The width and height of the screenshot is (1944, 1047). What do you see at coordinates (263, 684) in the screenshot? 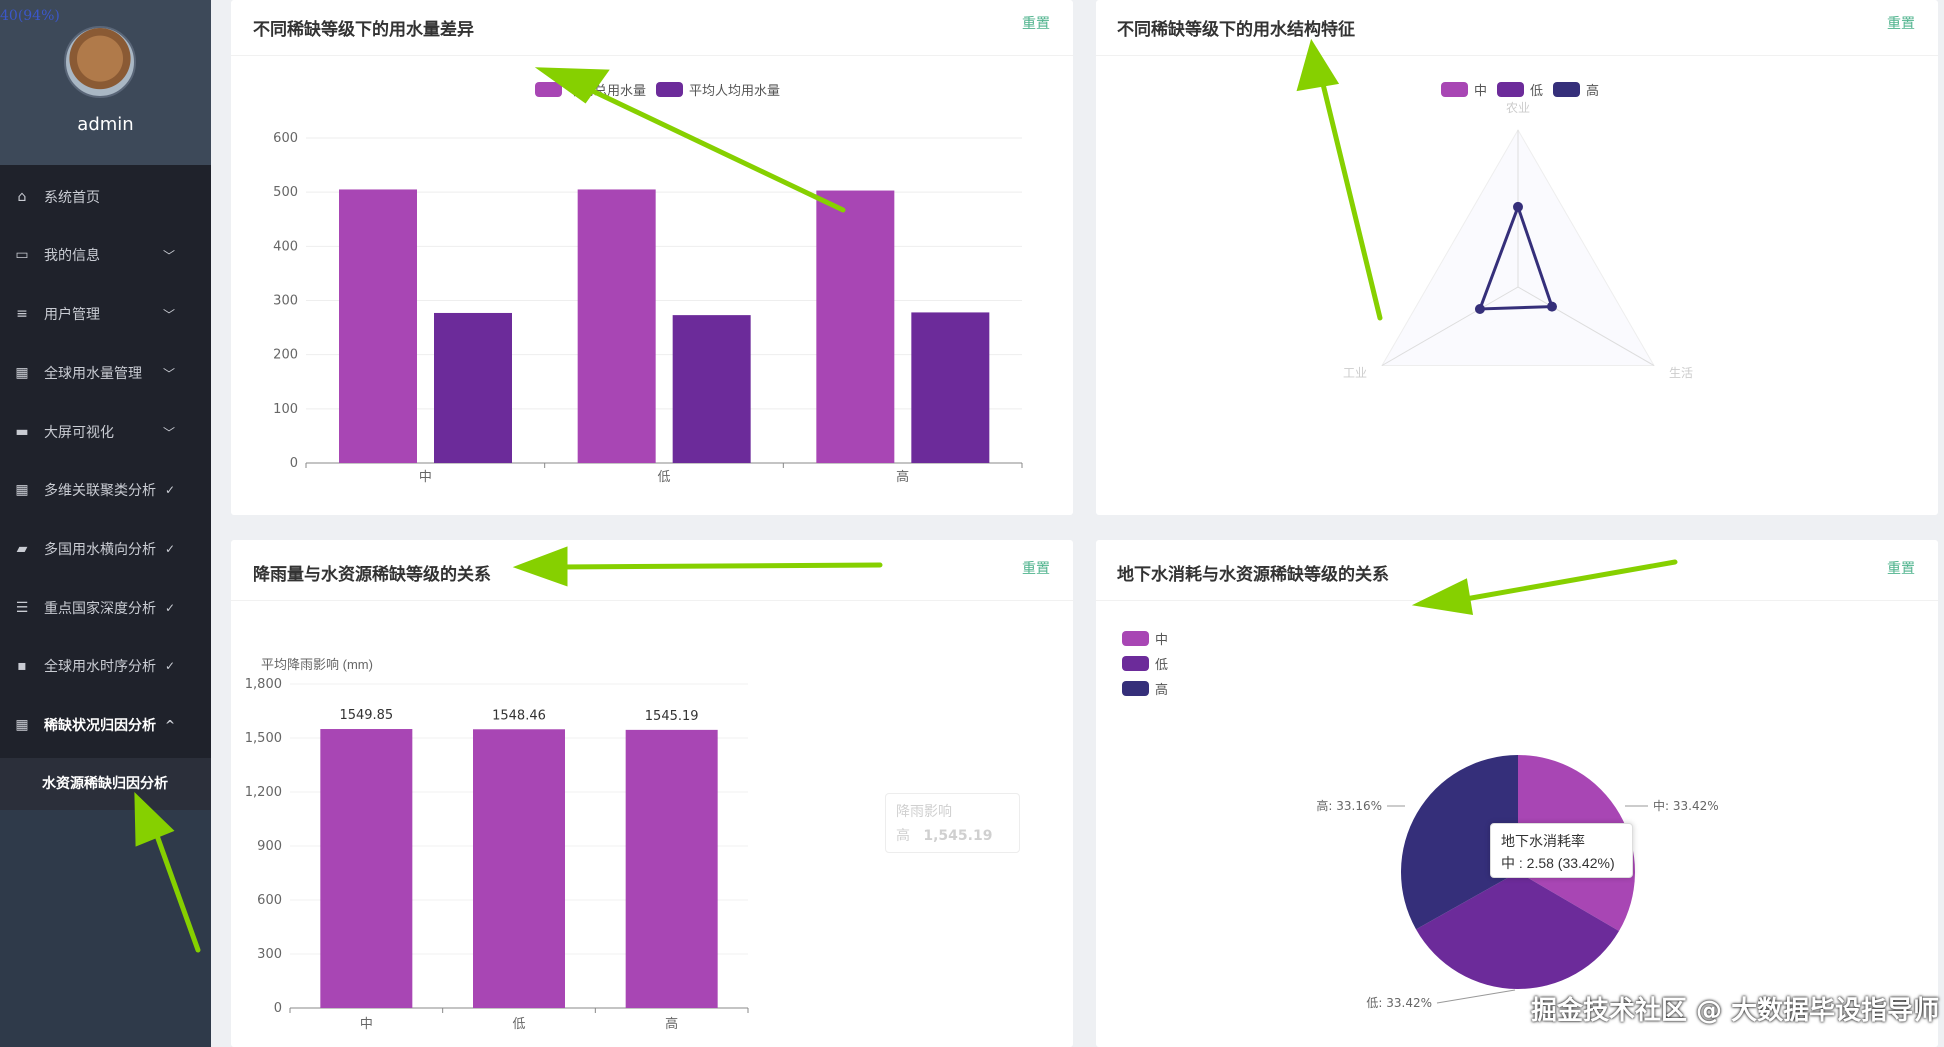
I see `y-tick-label: 1,800` at bounding box center [263, 684].